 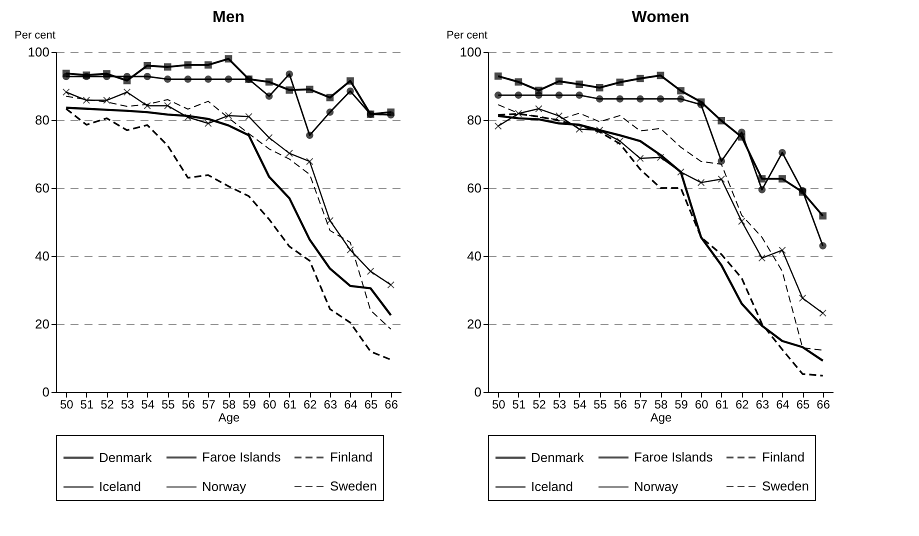 What do you see at coordinates (661, 17) in the screenshot?
I see `chart-title: Women` at bounding box center [661, 17].